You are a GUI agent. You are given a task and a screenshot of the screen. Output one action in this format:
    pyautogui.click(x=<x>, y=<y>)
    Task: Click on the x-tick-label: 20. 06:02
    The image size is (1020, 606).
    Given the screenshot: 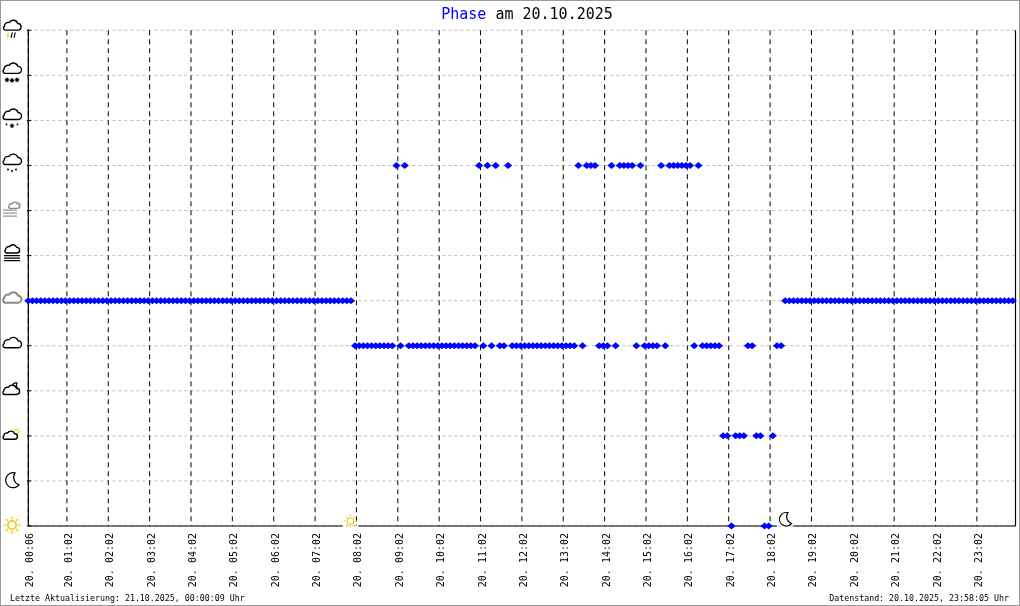 What is the action you would take?
    pyautogui.click(x=275, y=560)
    